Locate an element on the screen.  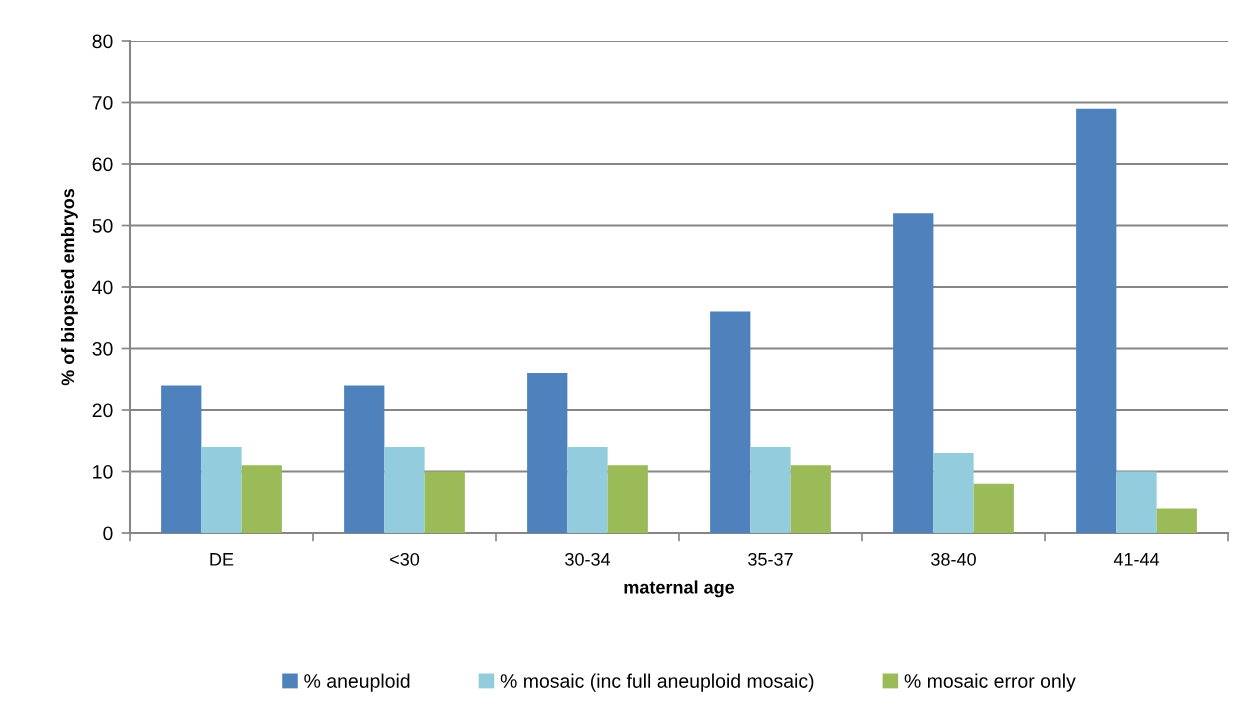
x-tick-label: 41-44 is located at coordinates (1136, 559).